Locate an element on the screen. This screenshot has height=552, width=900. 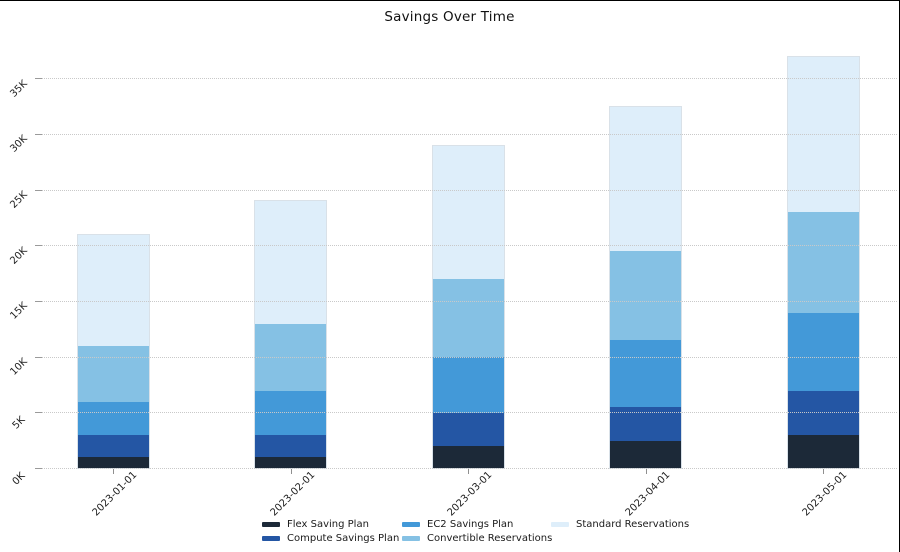
legend-item: Compute Savings Plan is located at coordinates (330, 538).